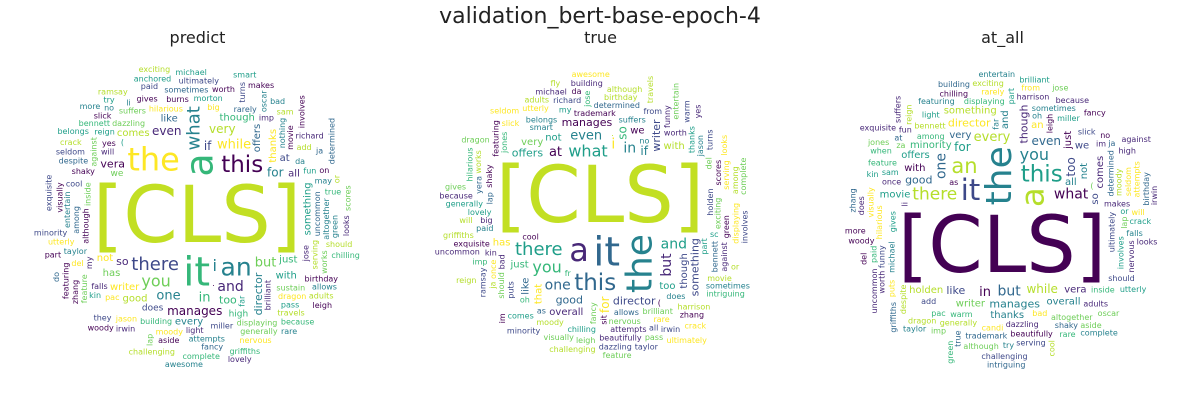 Image resolution: width=1200 pixels, height=400 pixels. What do you see at coordinates (518, 265) in the screenshot?
I see `word-true-24: just` at bounding box center [518, 265].